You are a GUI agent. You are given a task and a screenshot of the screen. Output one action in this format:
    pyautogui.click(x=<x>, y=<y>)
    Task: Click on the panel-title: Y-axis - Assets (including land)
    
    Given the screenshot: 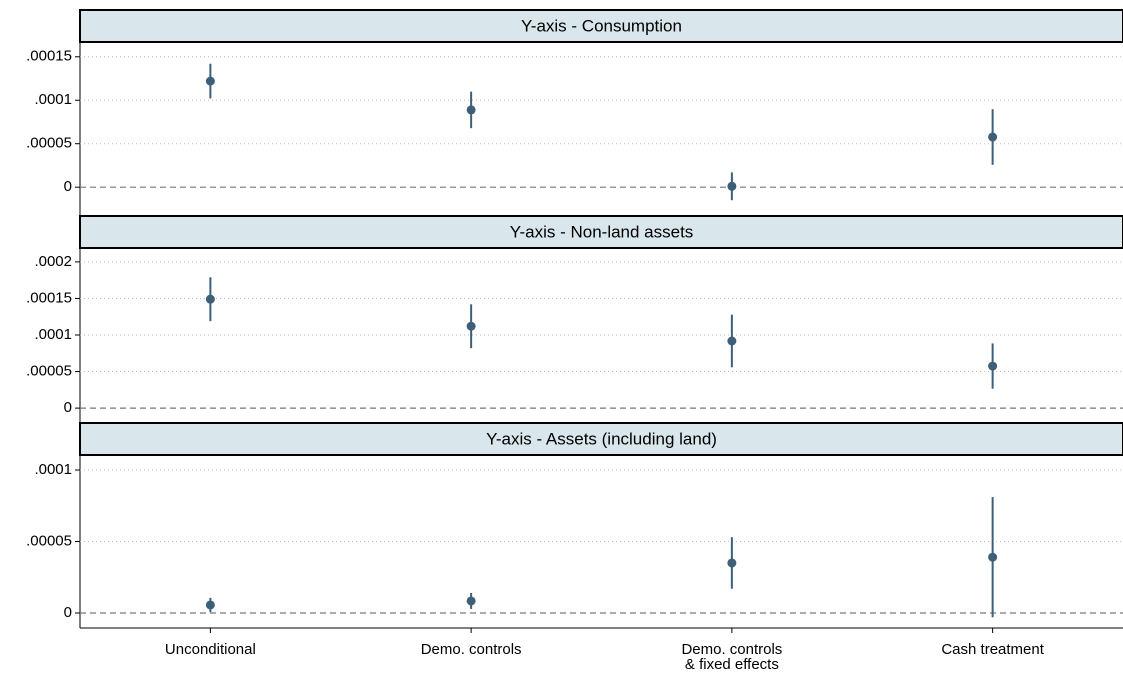 What is the action you would take?
    pyautogui.click(x=601, y=438)
    